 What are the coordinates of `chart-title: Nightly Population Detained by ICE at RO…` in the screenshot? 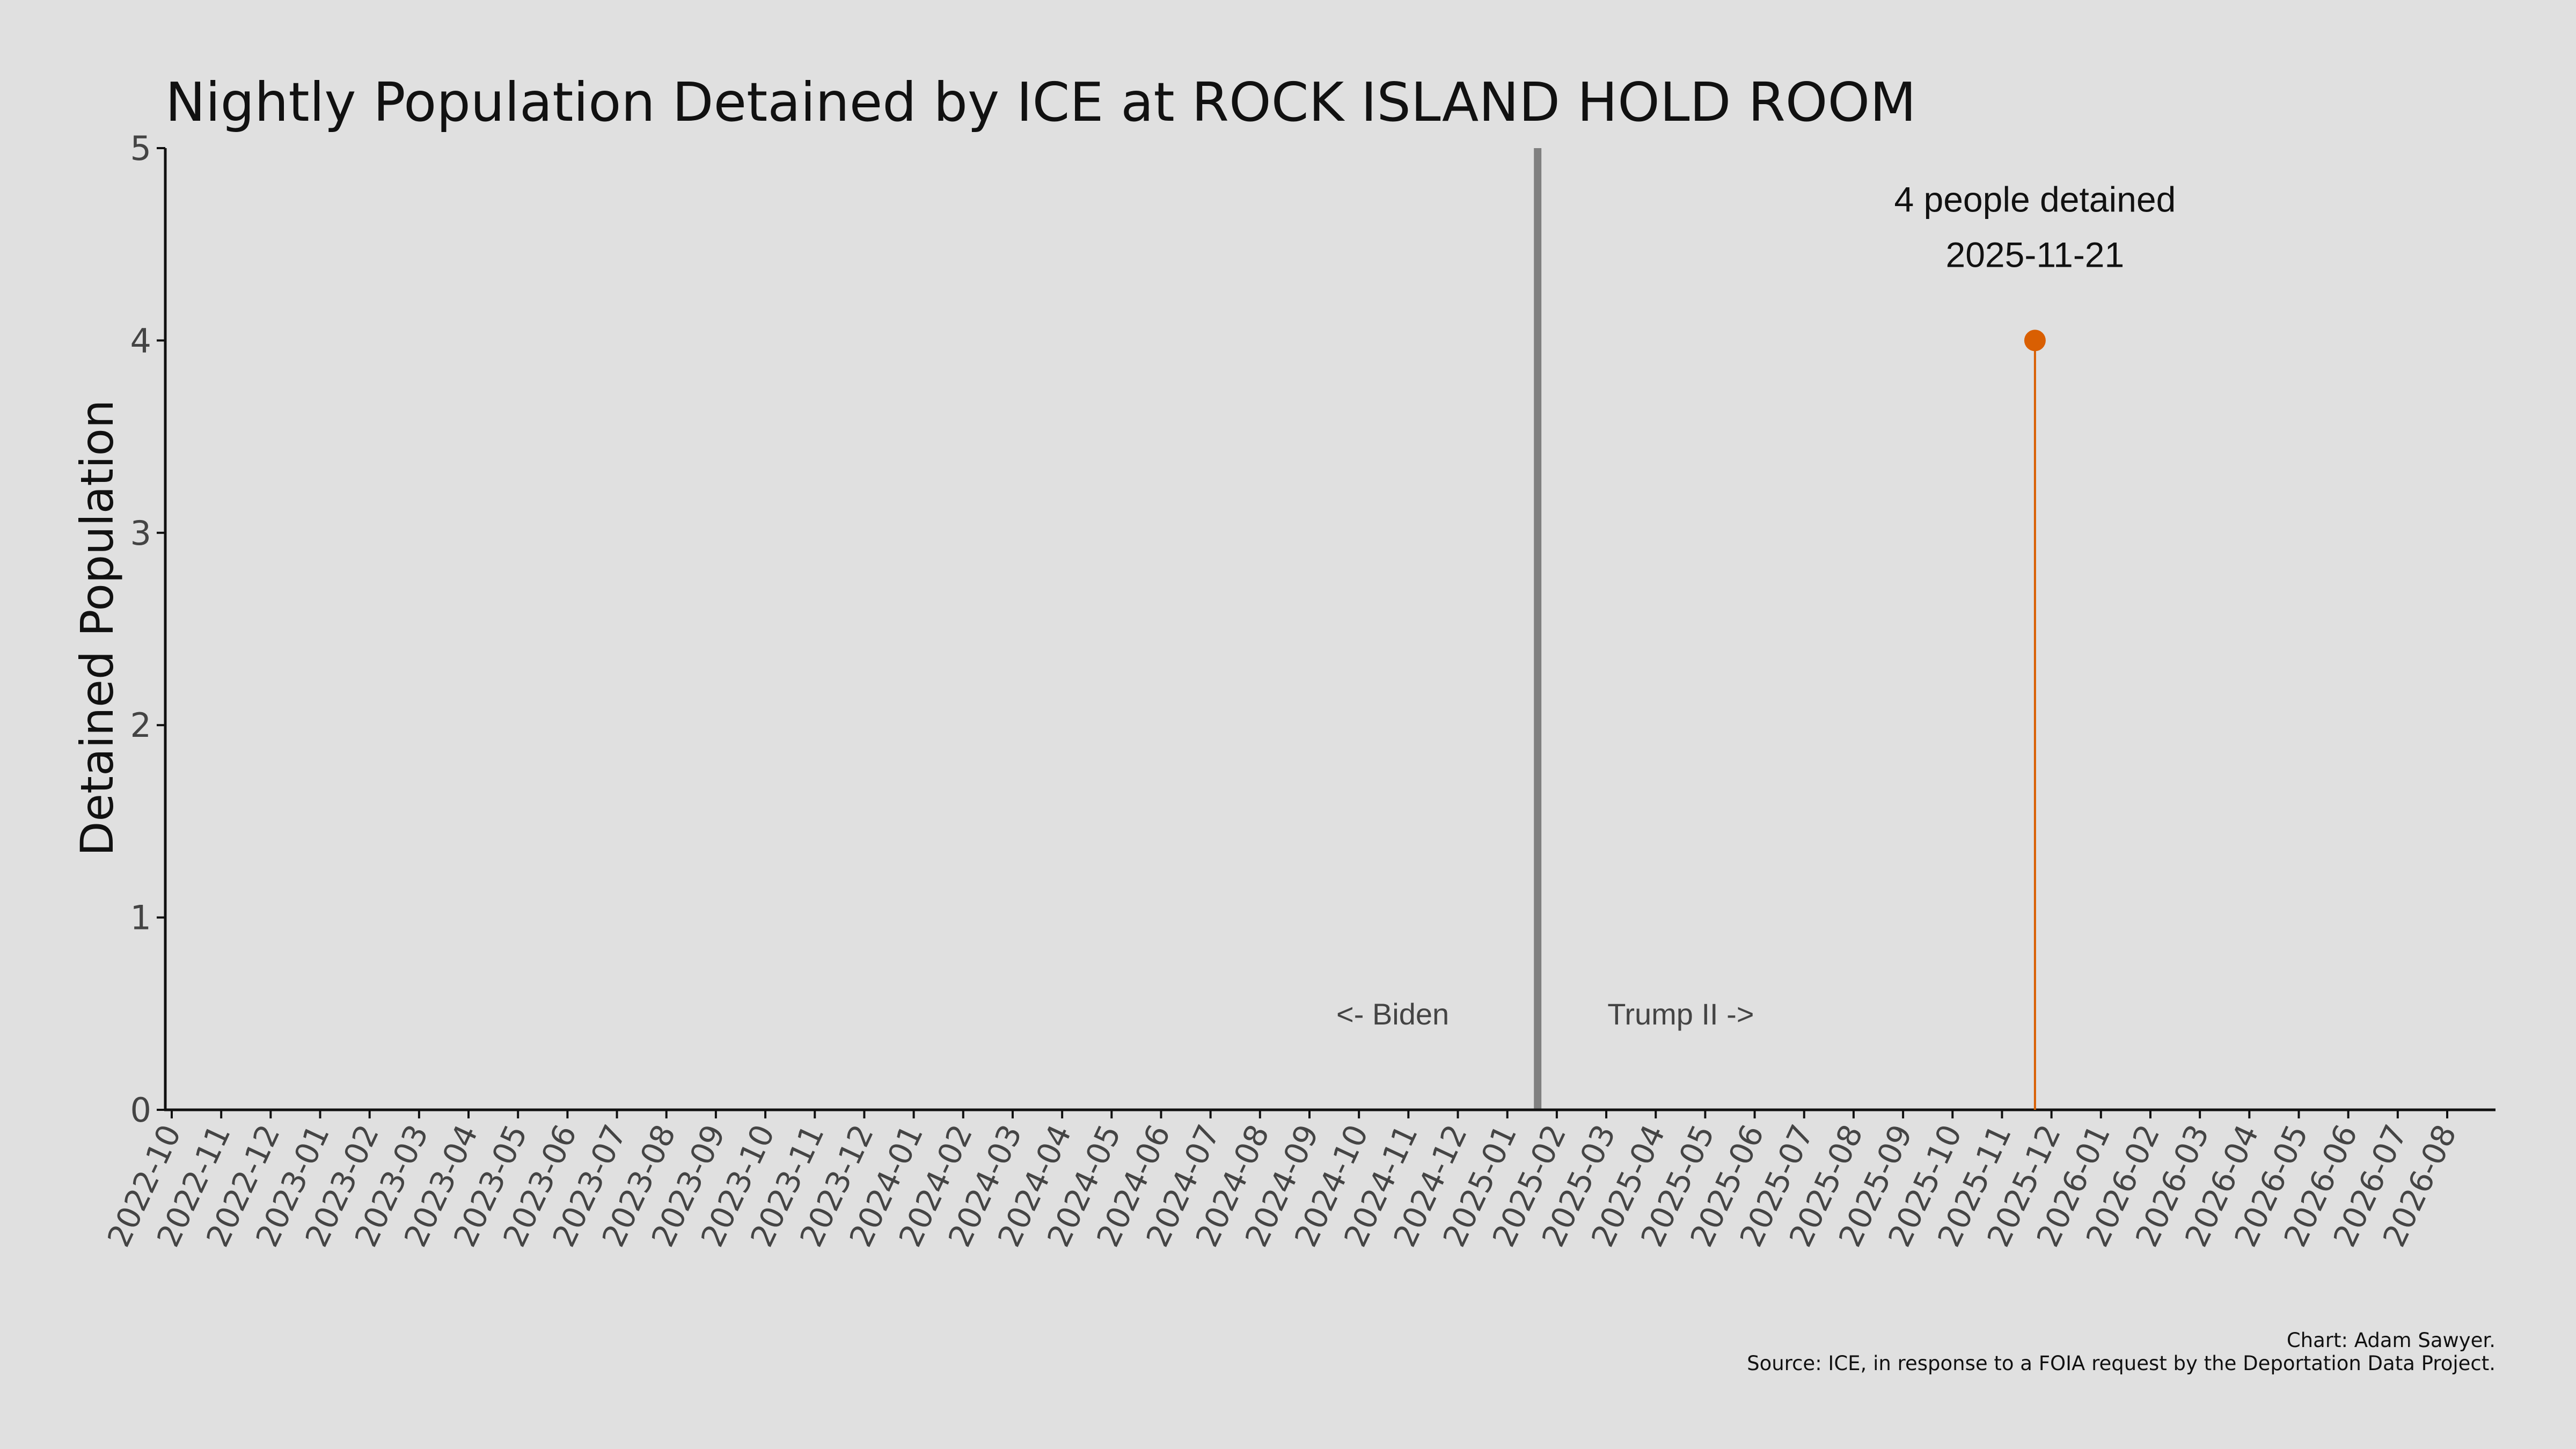 It's located at (1040, 102).